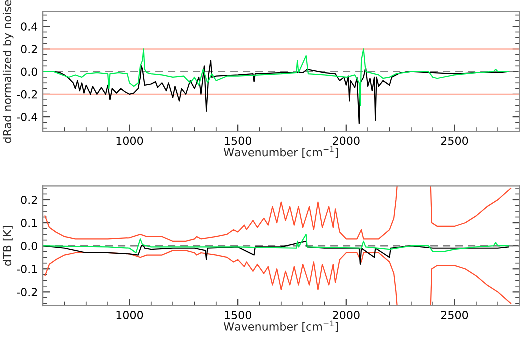 The image size is (525, 340). I want to click on y-tick-label: -0.4, so click(27, 117).